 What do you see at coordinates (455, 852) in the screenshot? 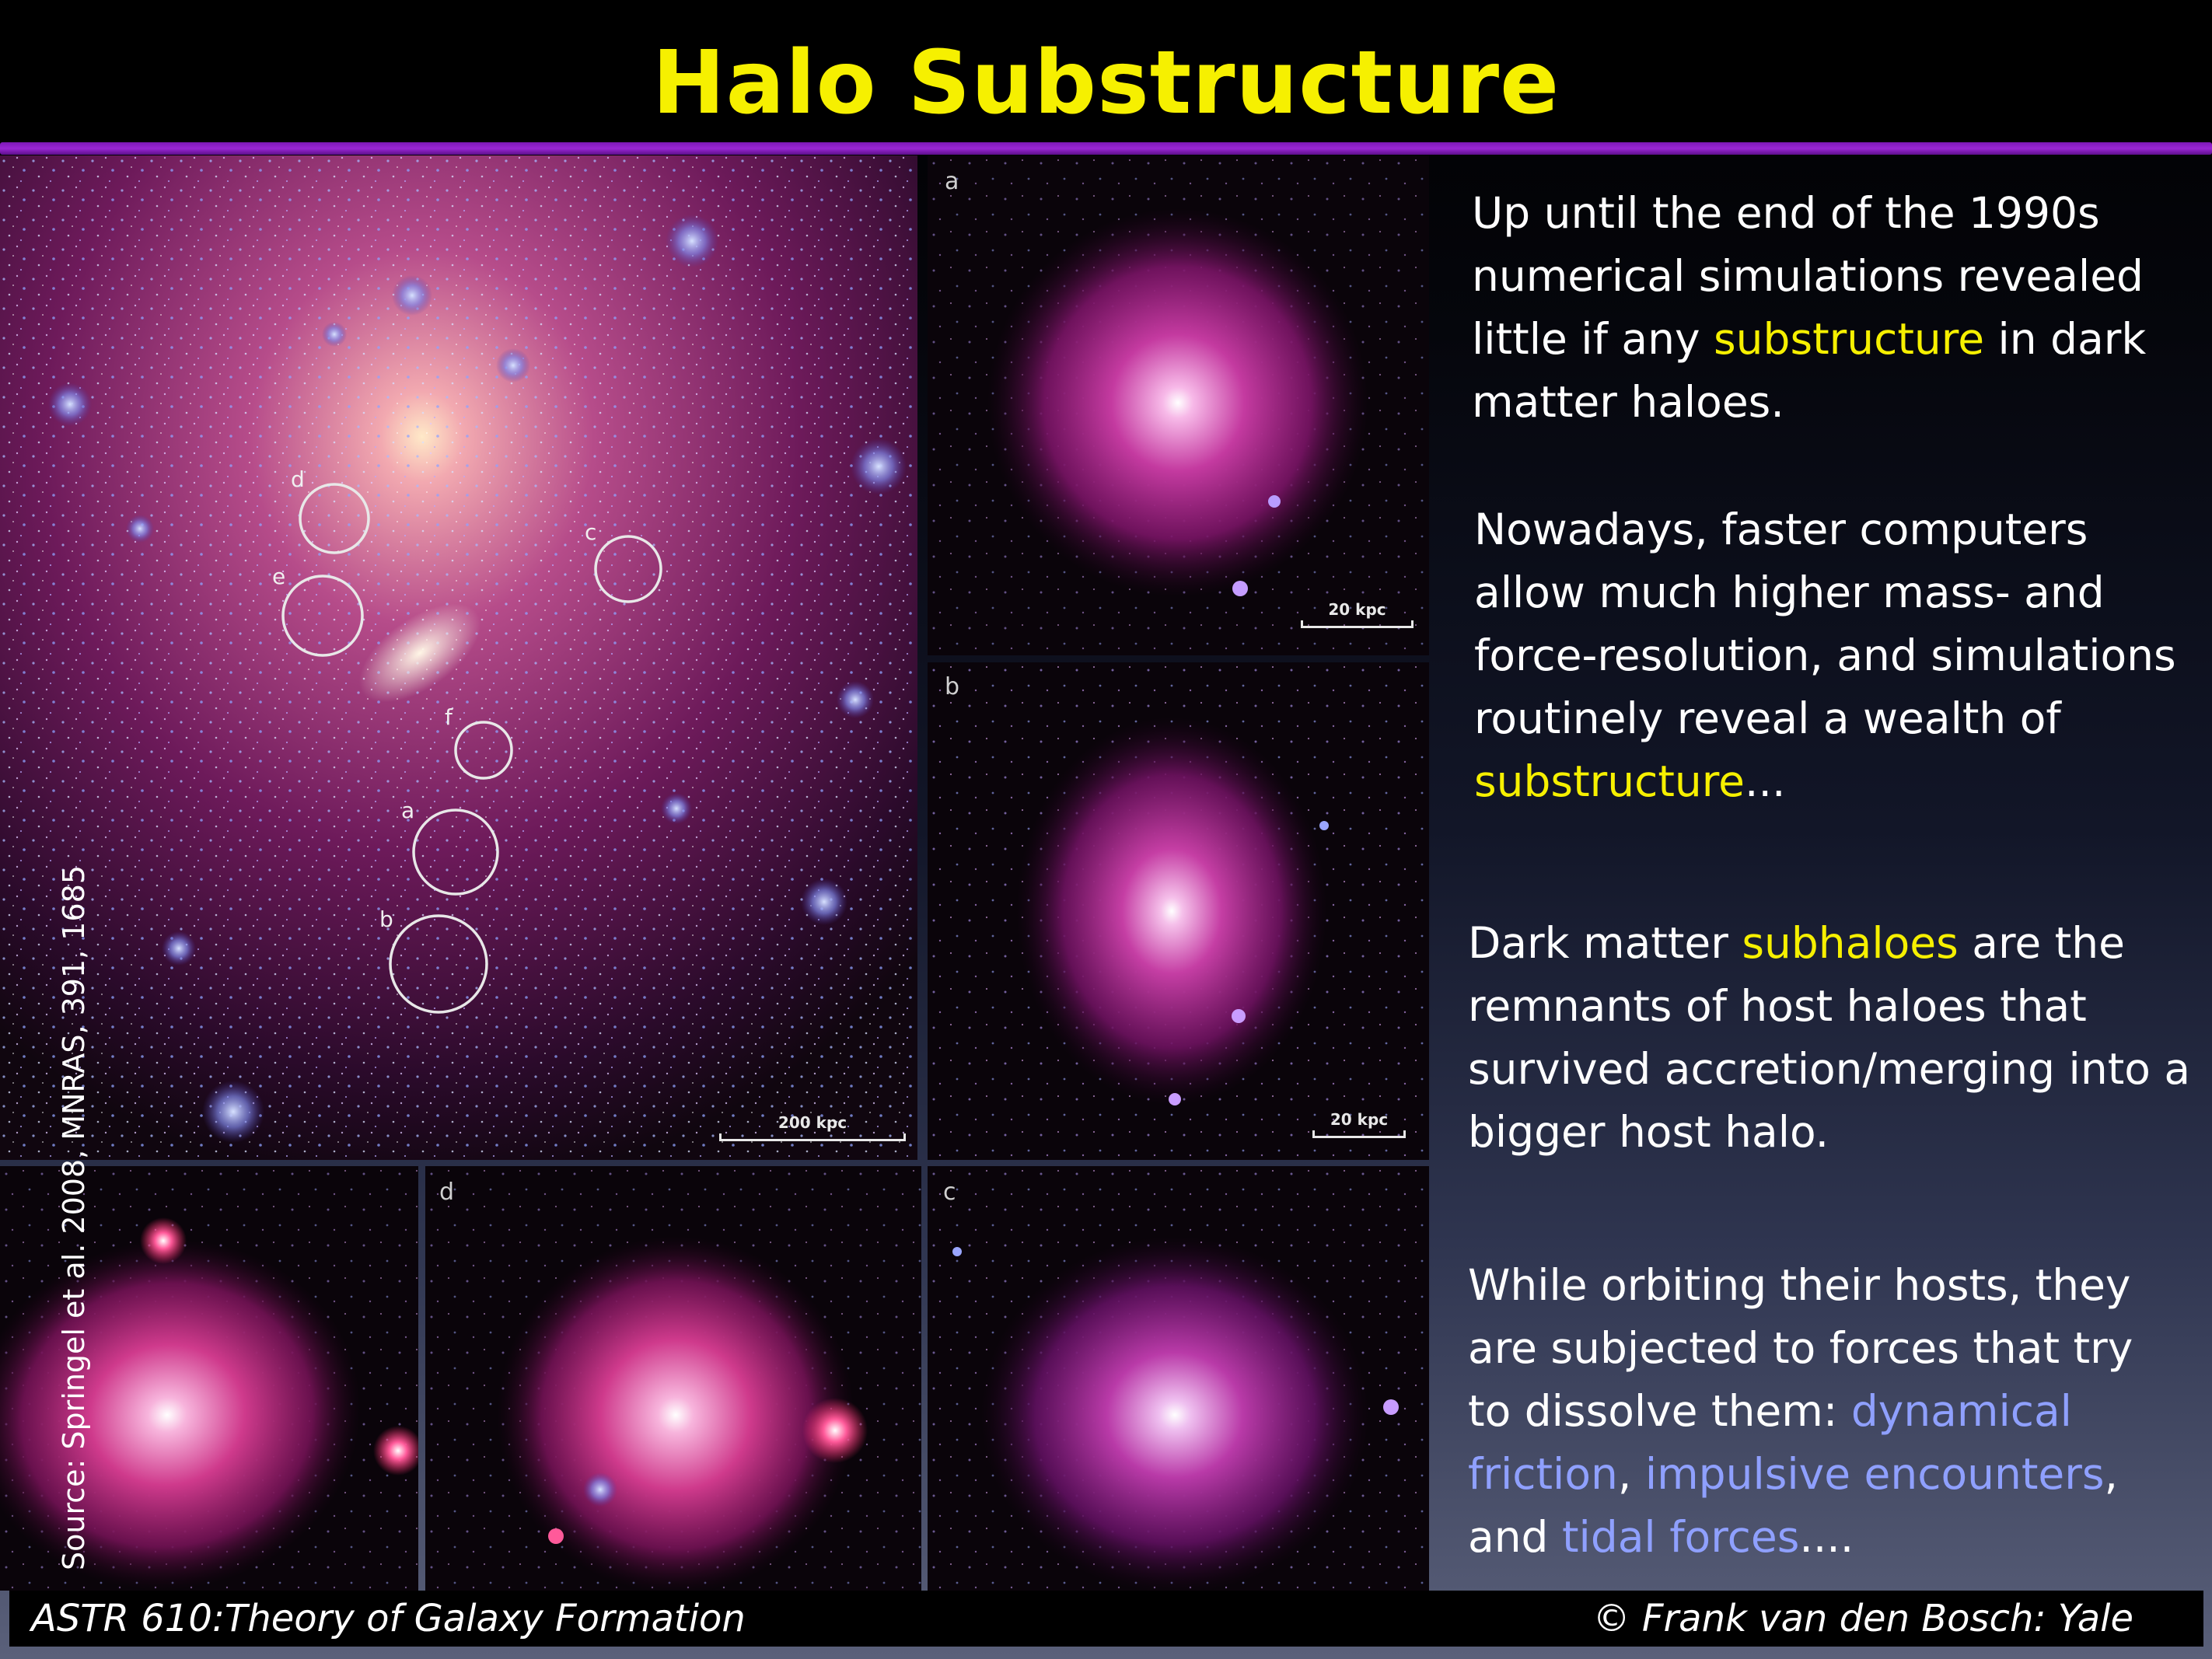
I see `subhalo-circle-a` at bounding box center [455, 852].